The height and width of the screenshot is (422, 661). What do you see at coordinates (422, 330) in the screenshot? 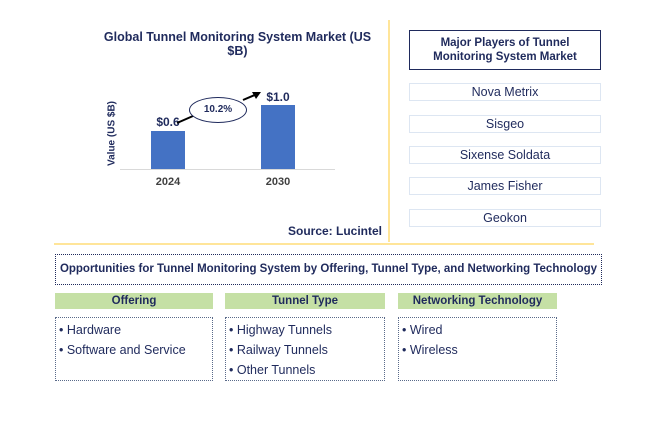
I see `category-item: • Wired` at bounding box center [422, 330].